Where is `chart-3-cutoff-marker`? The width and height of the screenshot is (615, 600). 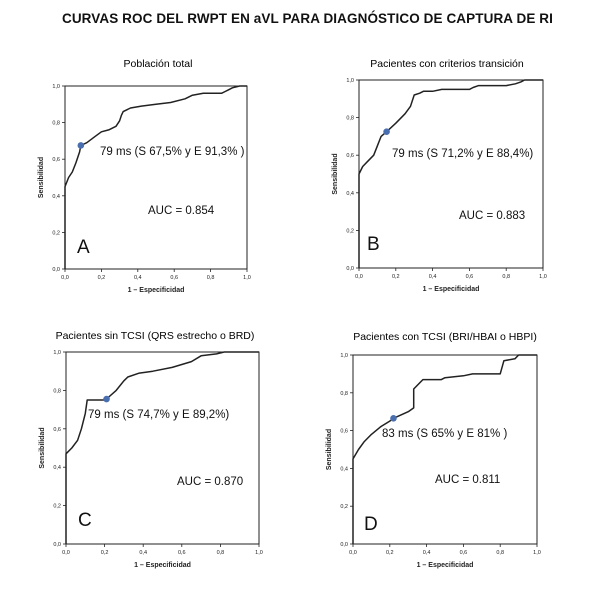 chart-3-cutoff-marker is located at coordinates (106, 399).